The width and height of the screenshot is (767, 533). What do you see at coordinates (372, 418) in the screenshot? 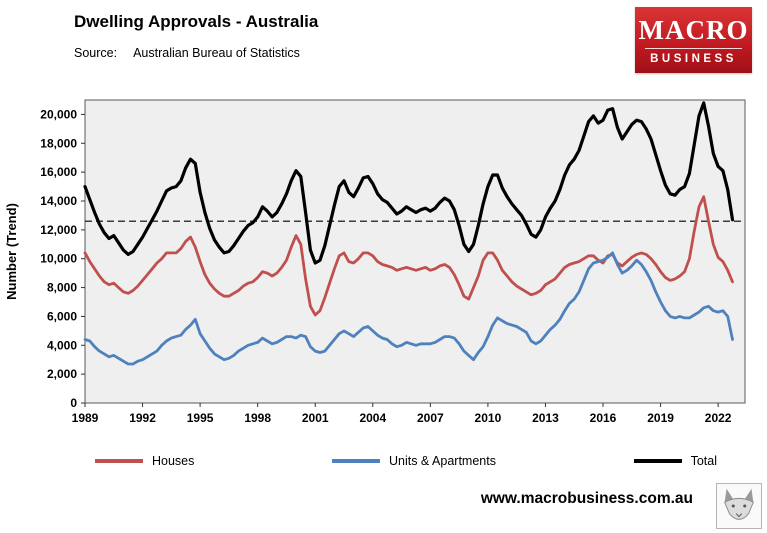
I see `x-tick-label: 2004` at bounding box center [372, 418].